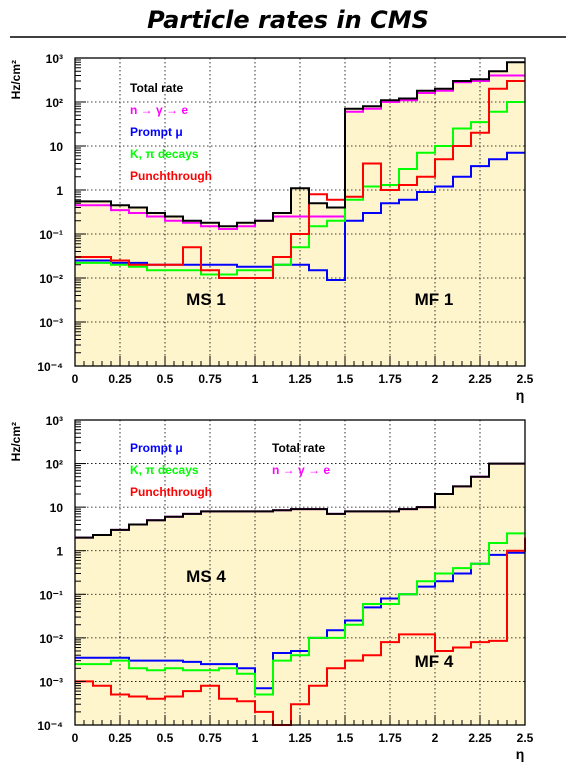  Describe the element at coordinates (434, 299) in the screenshot. I see `region-label: MF 1` at that location.